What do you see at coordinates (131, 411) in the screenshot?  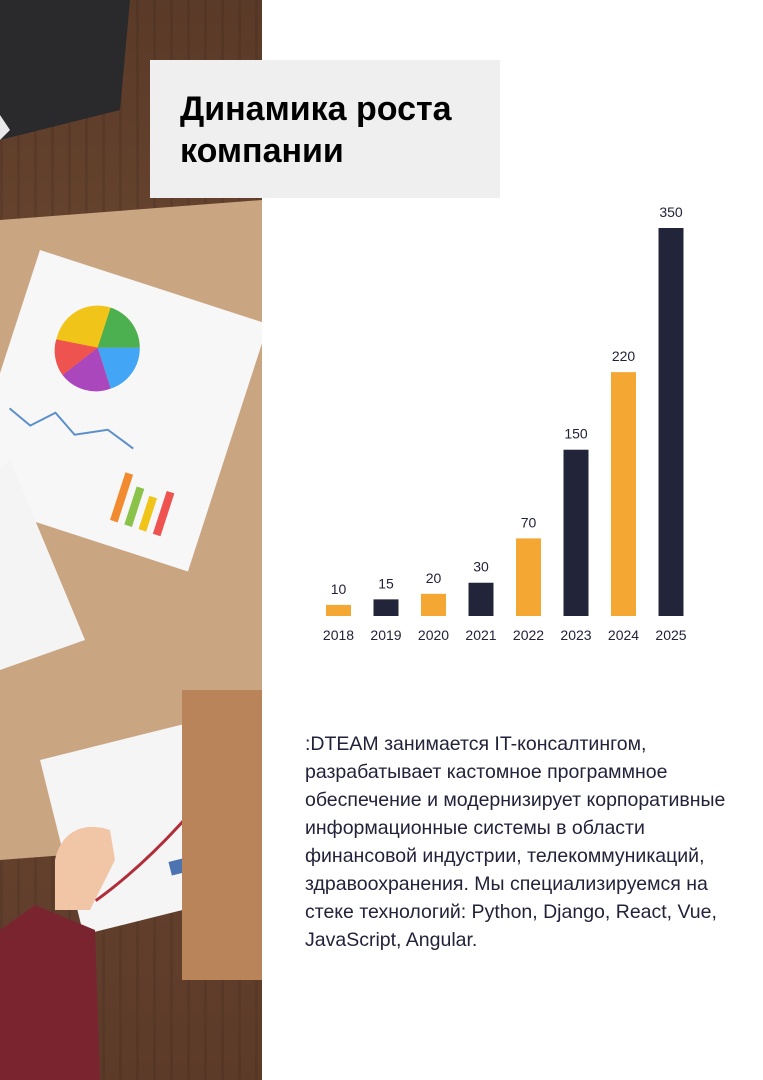 I see `report-sheet` at bounding box center [131, 411].